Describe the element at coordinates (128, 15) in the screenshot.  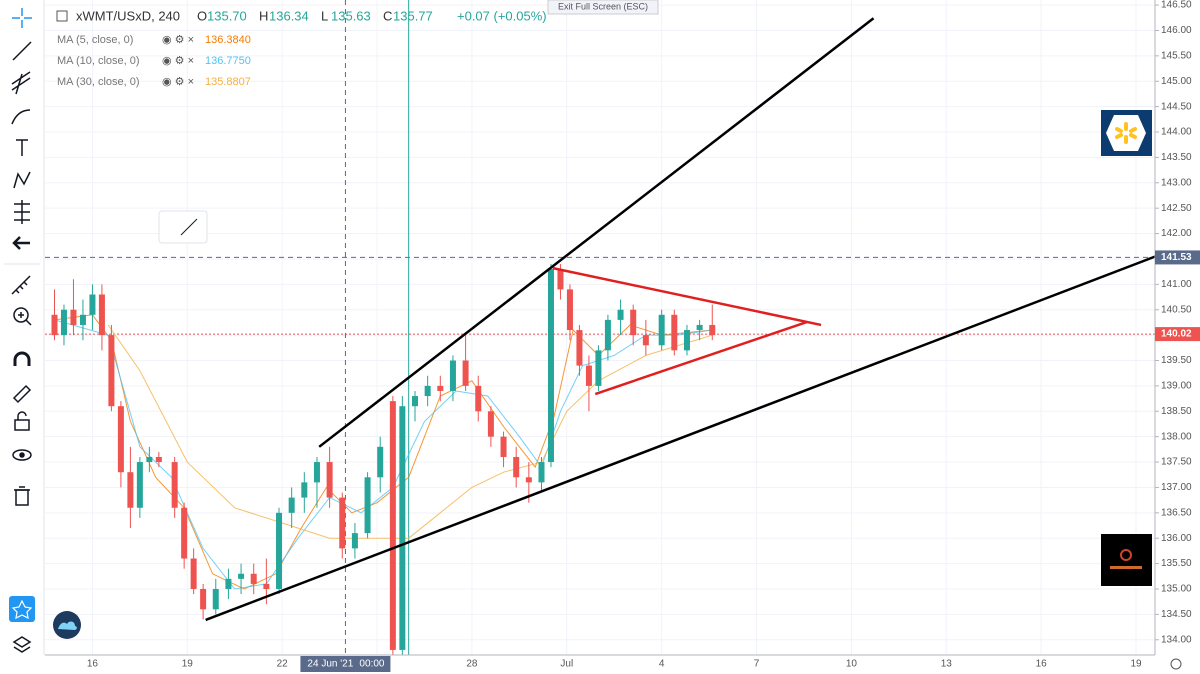
I see `symbol: xWMT/USxD, 240` at that location.